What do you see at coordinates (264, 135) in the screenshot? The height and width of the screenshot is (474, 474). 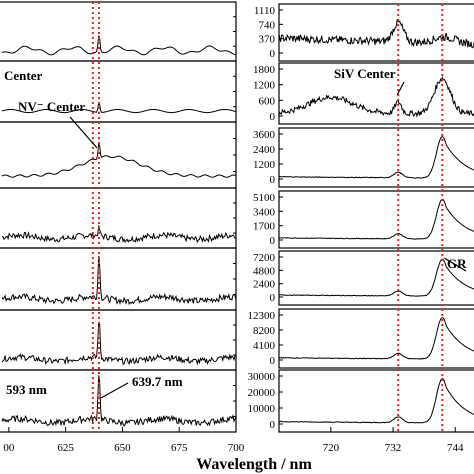 I see `y-tick-label: 3600` at bounding box center [264, 135].